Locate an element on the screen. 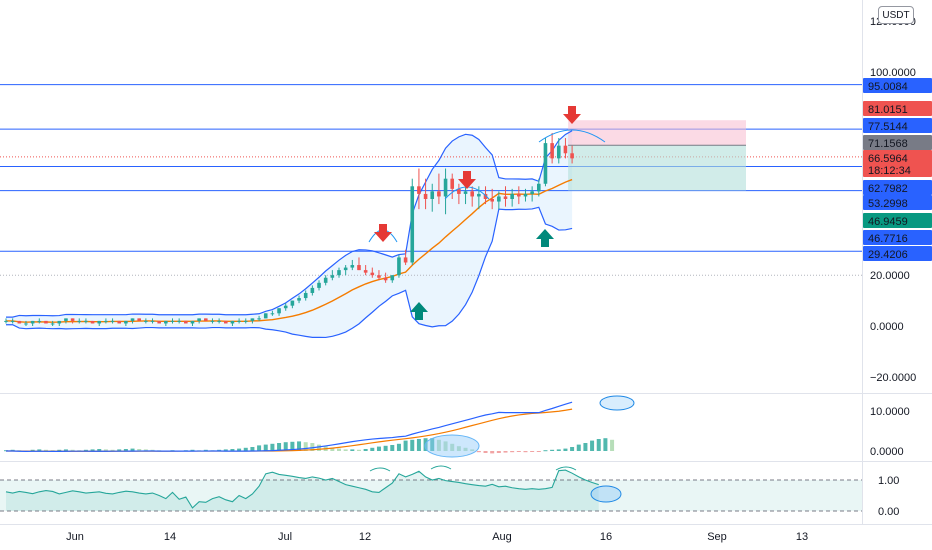 This screenshot has height=550, width=932. badge-label: 46.9459 is located at coordinates (888, 222).